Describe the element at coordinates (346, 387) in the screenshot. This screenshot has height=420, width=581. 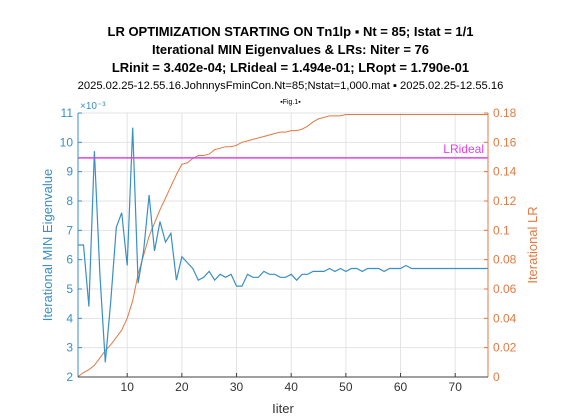
I see `x-tick-label: 50` at that location.